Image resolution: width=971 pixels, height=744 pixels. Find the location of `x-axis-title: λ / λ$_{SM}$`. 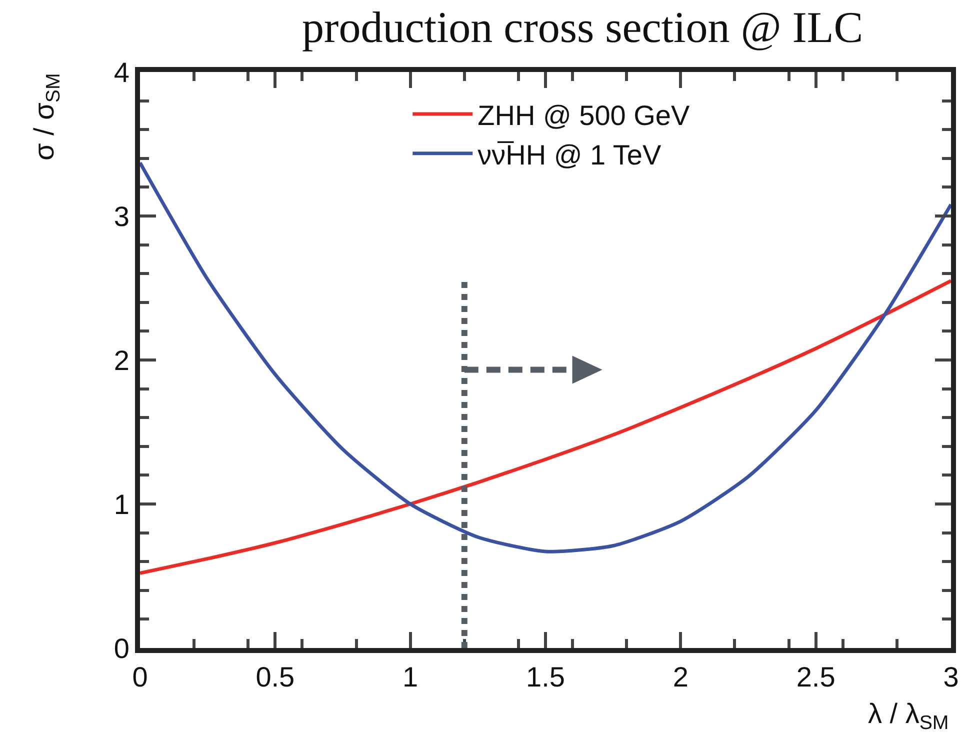

x-axis-title: λ / λ$_{SM}$ is located at coordinates (908, 716).